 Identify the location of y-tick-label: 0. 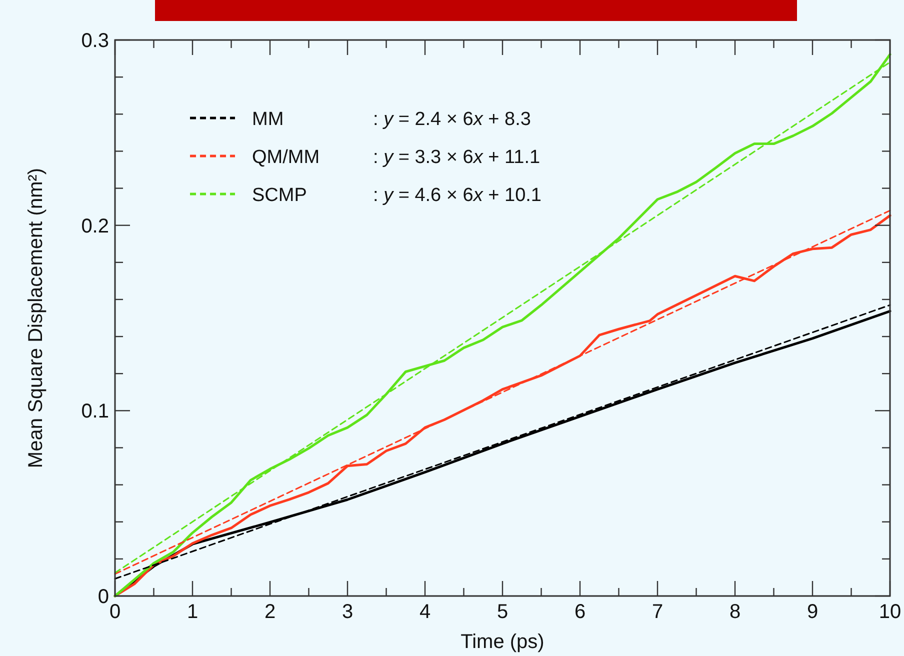
(103, 597).